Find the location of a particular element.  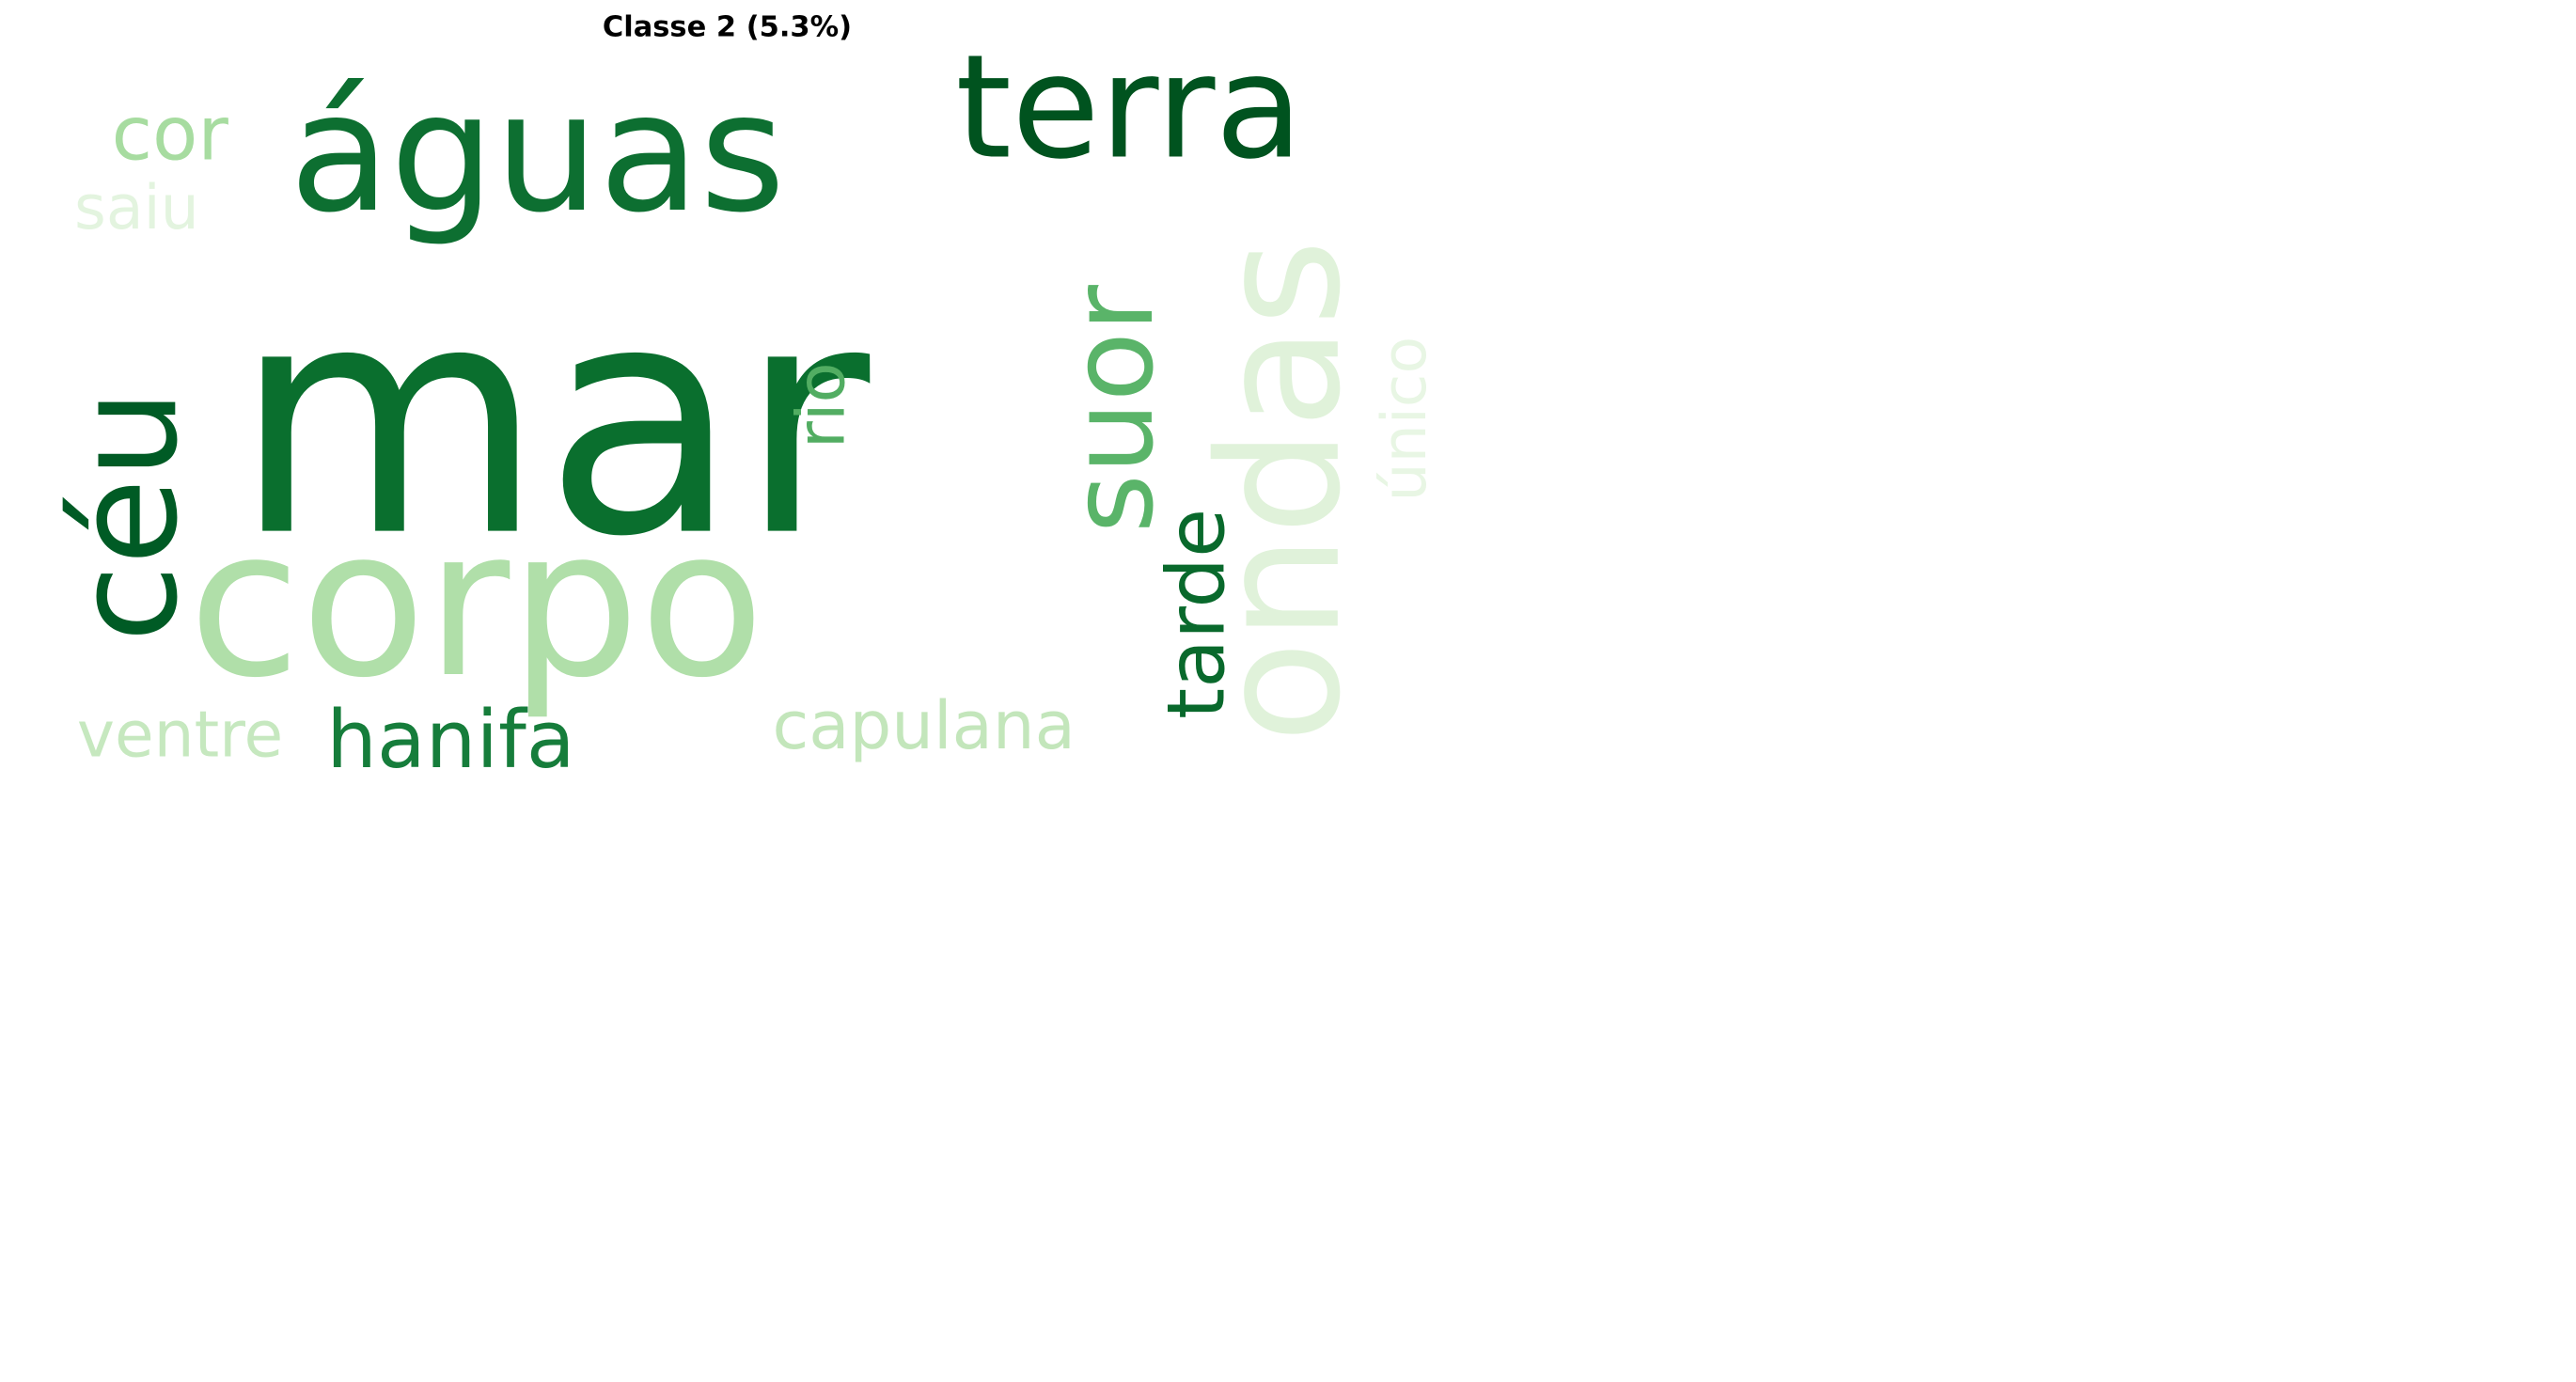

word-3: terra is located at coordinates (1129, 107).